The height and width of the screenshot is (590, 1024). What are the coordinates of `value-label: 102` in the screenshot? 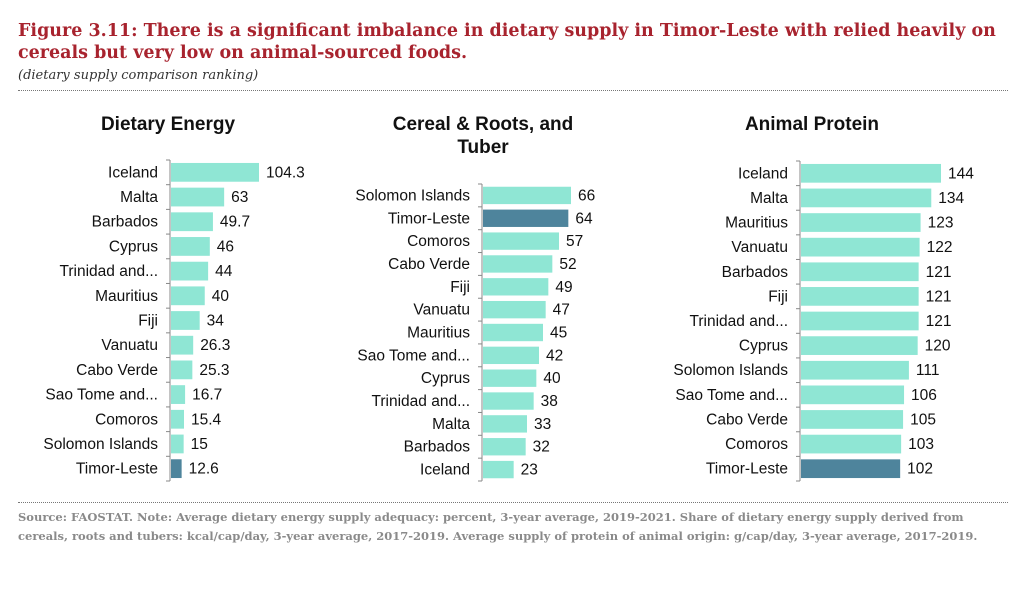 It's located at (920, 469).